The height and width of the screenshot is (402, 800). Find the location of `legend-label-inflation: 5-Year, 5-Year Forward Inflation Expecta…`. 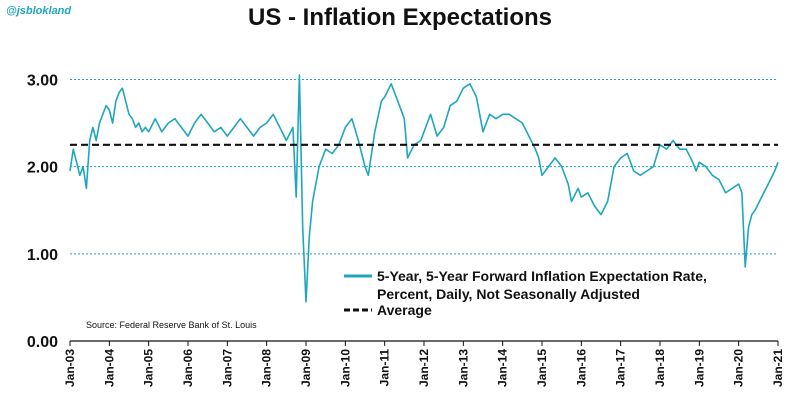

legend-label-inflation: 5-Year, 5-Year Forward Inflation Expecta… is located at coordinates (542, 276).